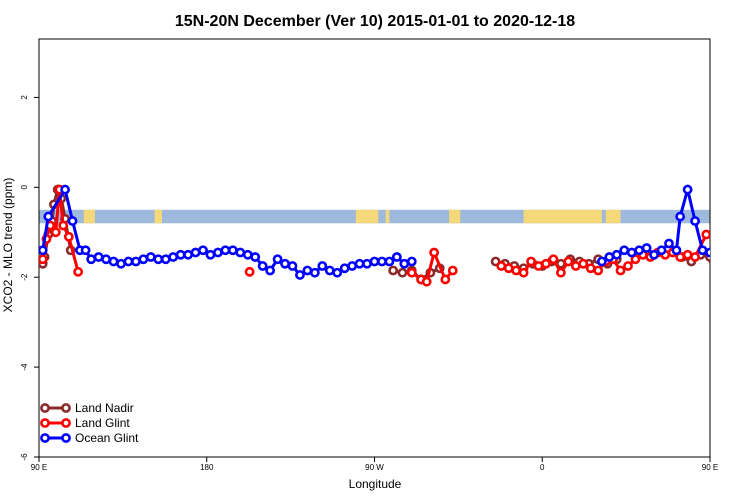 Image resolution: width=750 pixels, height=500 pixels. I want to click on x-tick-label-0: 90 E, so click(39, 467).